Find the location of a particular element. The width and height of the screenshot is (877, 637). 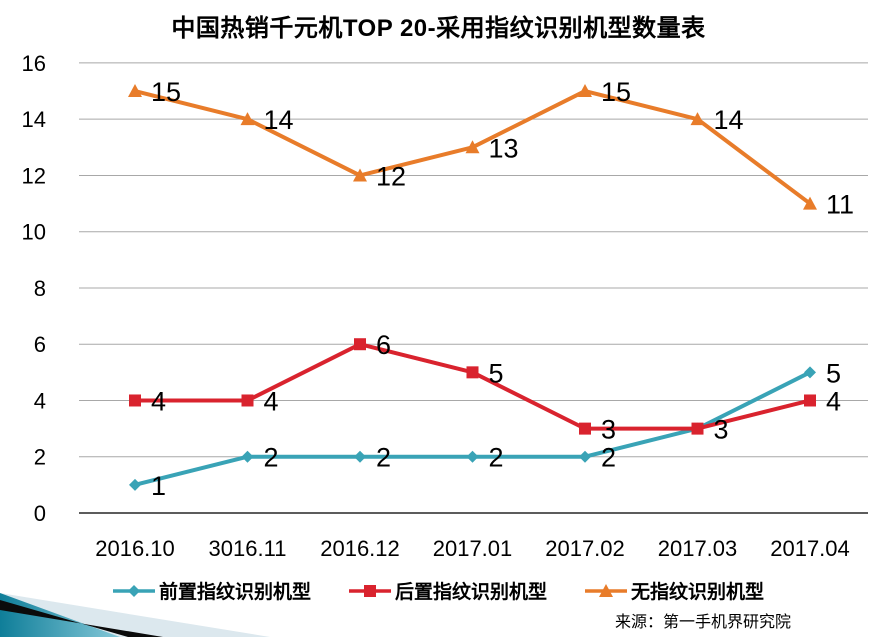

y-tick-label: 2 is located at coordinates (40, 457).